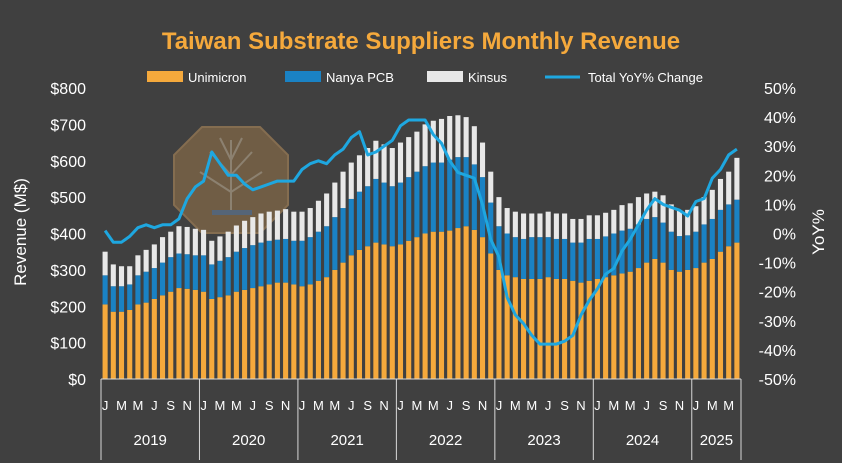 The height and width of the screenshot is (463, 842). I want to click on y-tick-right: 40%, so click(780, 118).